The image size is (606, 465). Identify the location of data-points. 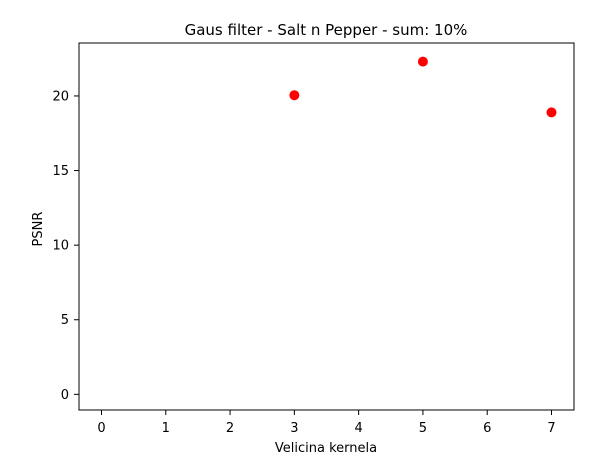
(423, 87).